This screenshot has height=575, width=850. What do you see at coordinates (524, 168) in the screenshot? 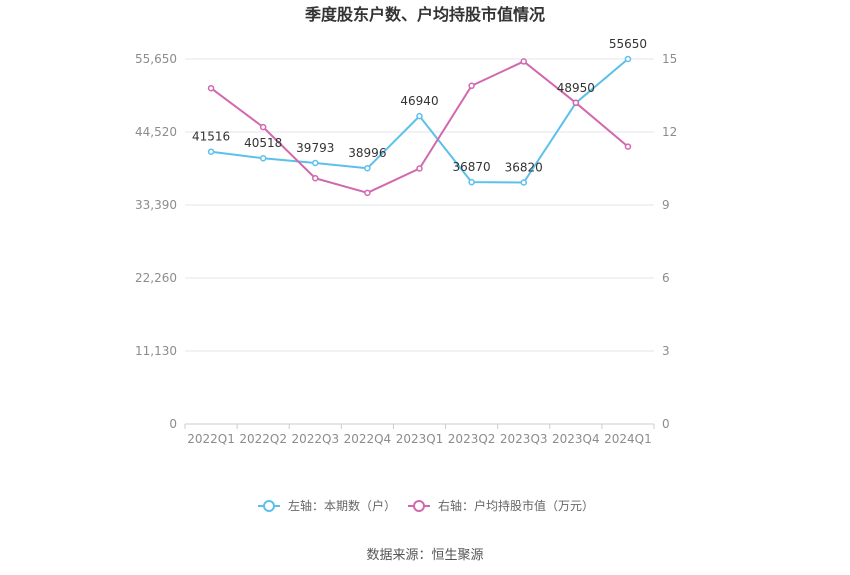
I see `data-label: 36820` at bounding box center [524, 168].